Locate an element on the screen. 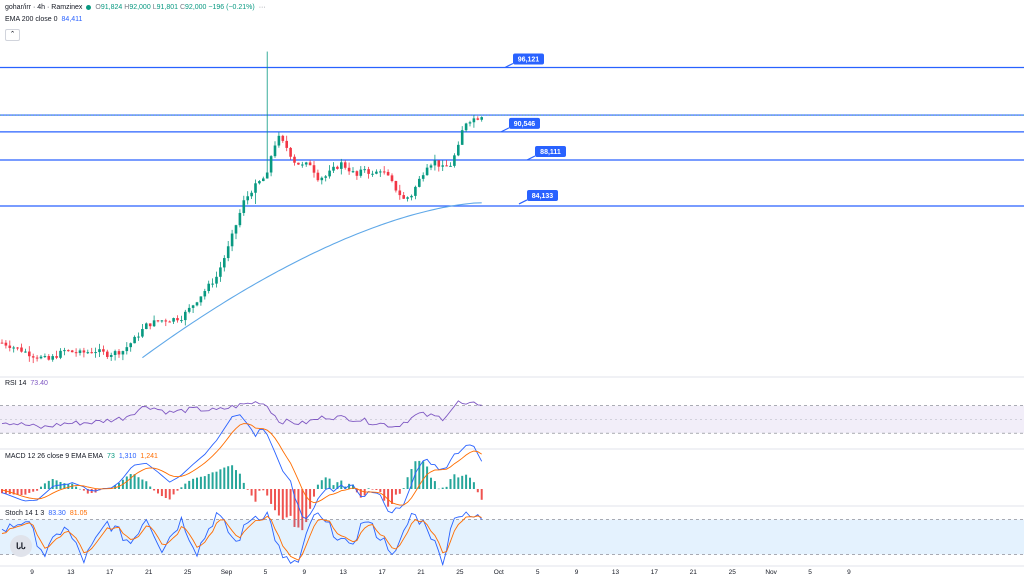  ema-legend: EMA 200 close 0 84,411 is located at coordinates (43, 19).